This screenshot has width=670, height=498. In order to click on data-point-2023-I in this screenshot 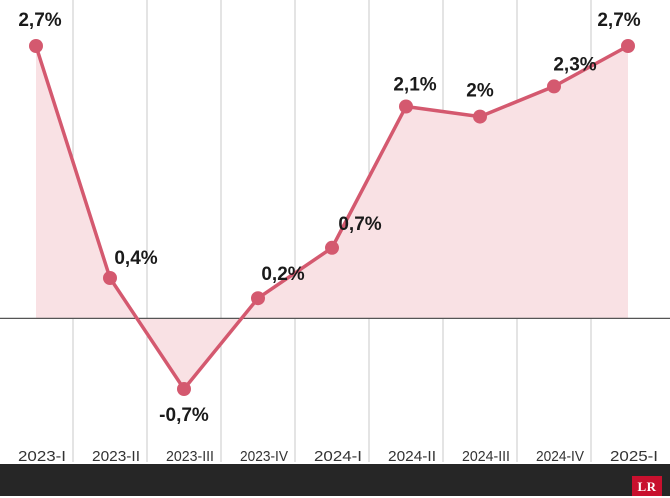, I will do `click(36, 46)`.